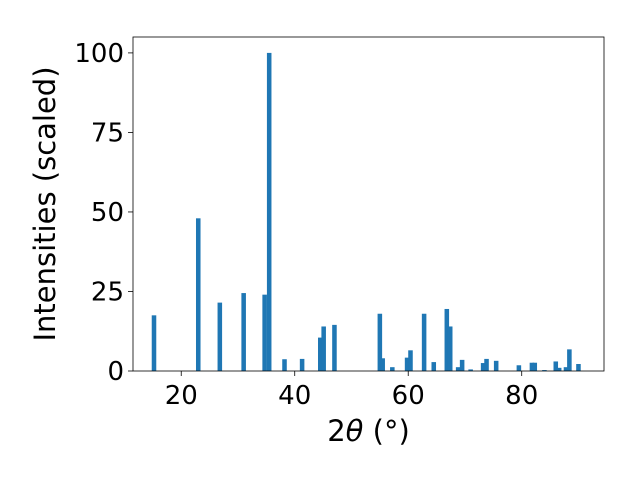 The image size is (640, 480). Describe the element at coordinates (45, 203) in the screenshot. I see `y-axis-label: Intensities (scaled)` at that location.